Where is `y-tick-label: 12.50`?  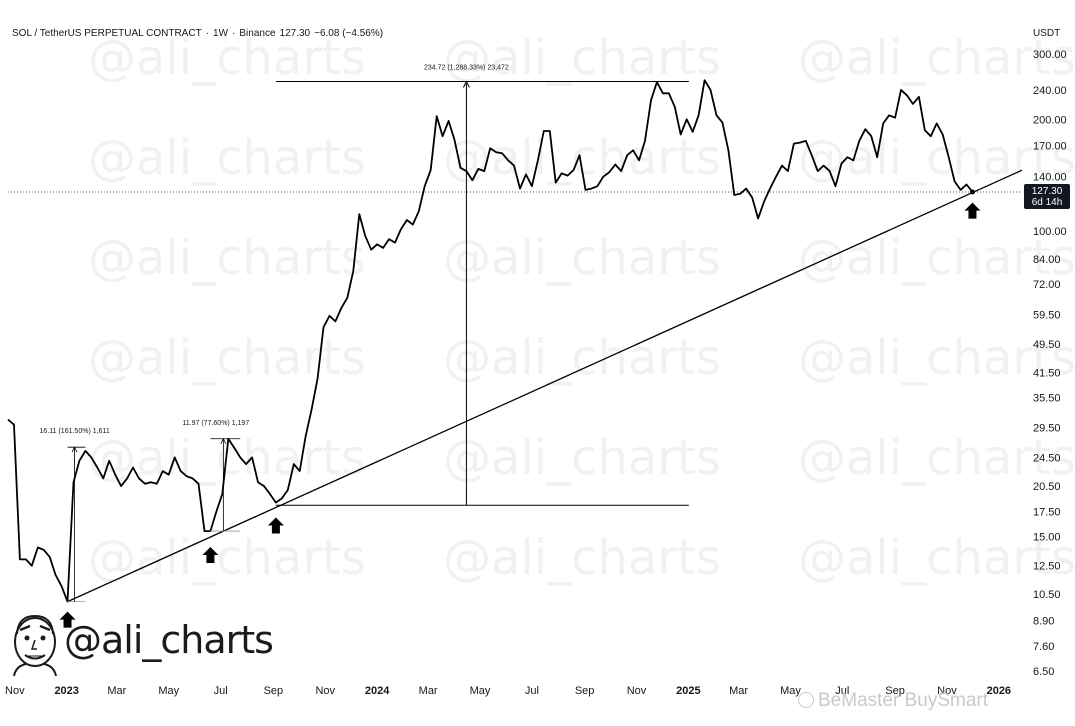
y-tick-label: 12.50 is located at coordinates (1047, 567).